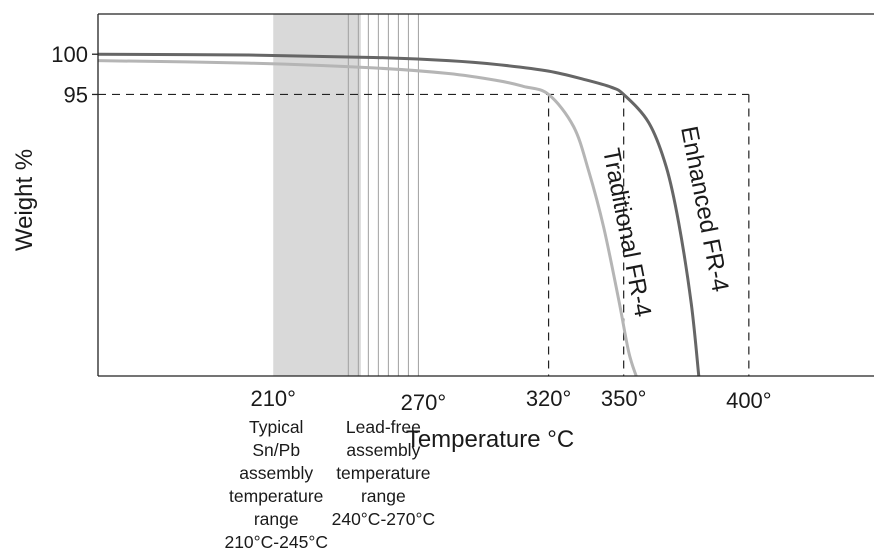  What do you see at coordinates (704, 209) in the screenshot?
I see `enhanced-fr4-label: Enhanced FR-4` at bounding box center [704, 209].